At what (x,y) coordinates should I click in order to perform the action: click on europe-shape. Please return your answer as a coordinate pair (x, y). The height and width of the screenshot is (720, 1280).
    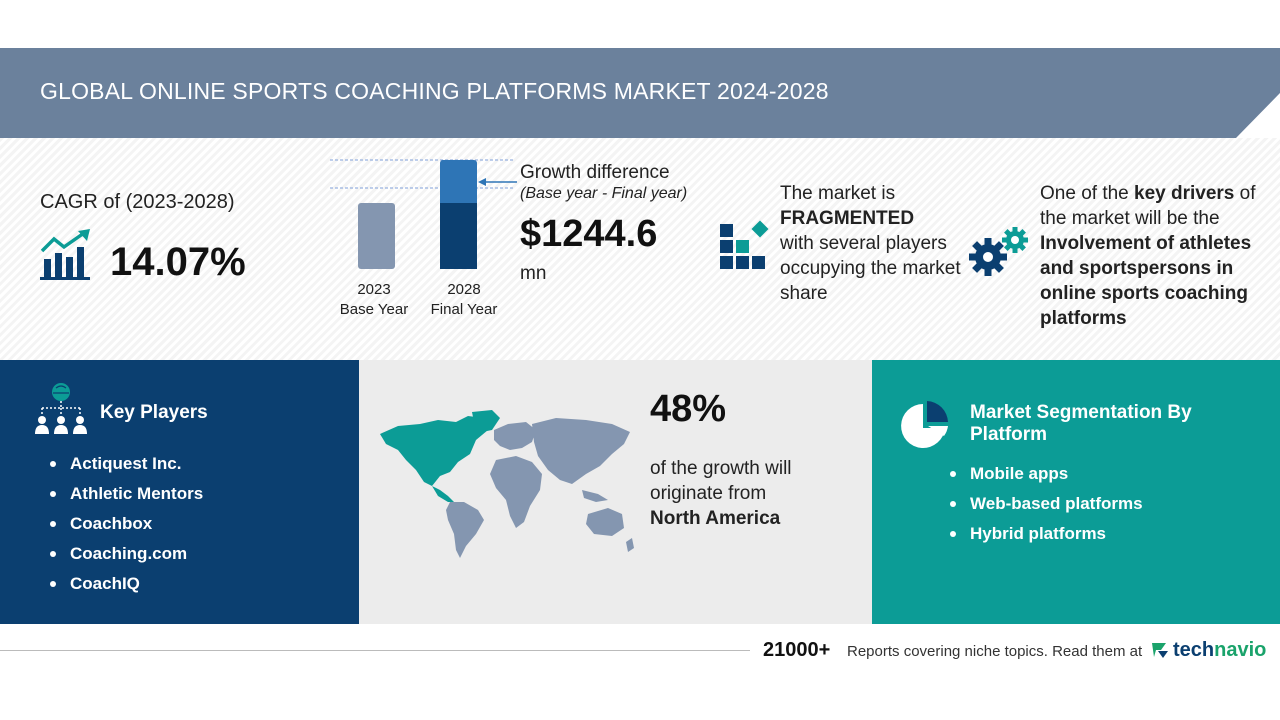
    Looking at the image, I should click on (515, 436).